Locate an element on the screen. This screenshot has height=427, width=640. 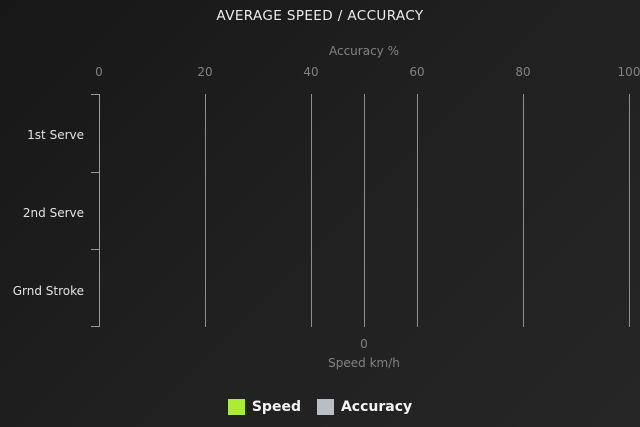
speed-swatch-icon is located at coordinates (236, 407).